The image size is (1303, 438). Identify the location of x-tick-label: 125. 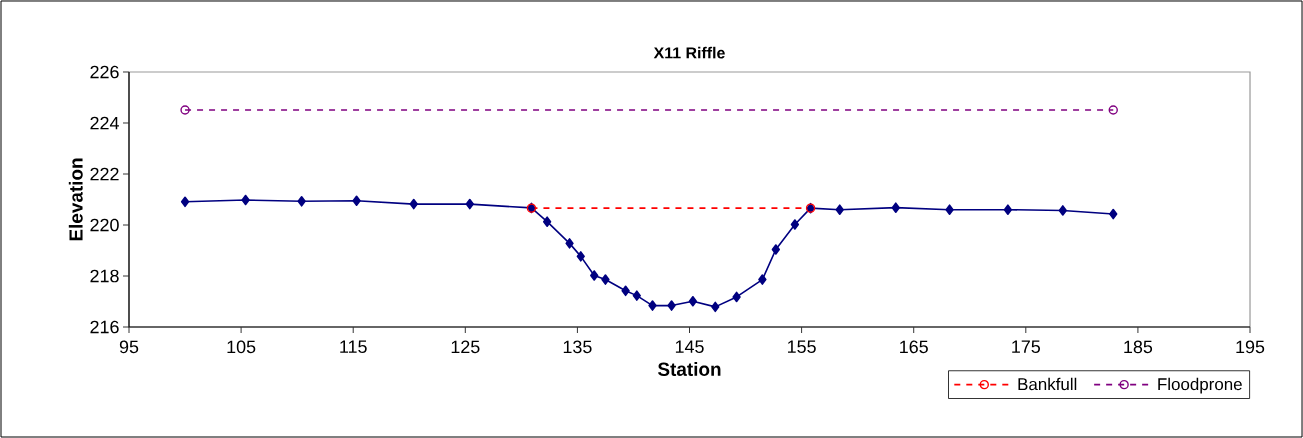
(465, 347).